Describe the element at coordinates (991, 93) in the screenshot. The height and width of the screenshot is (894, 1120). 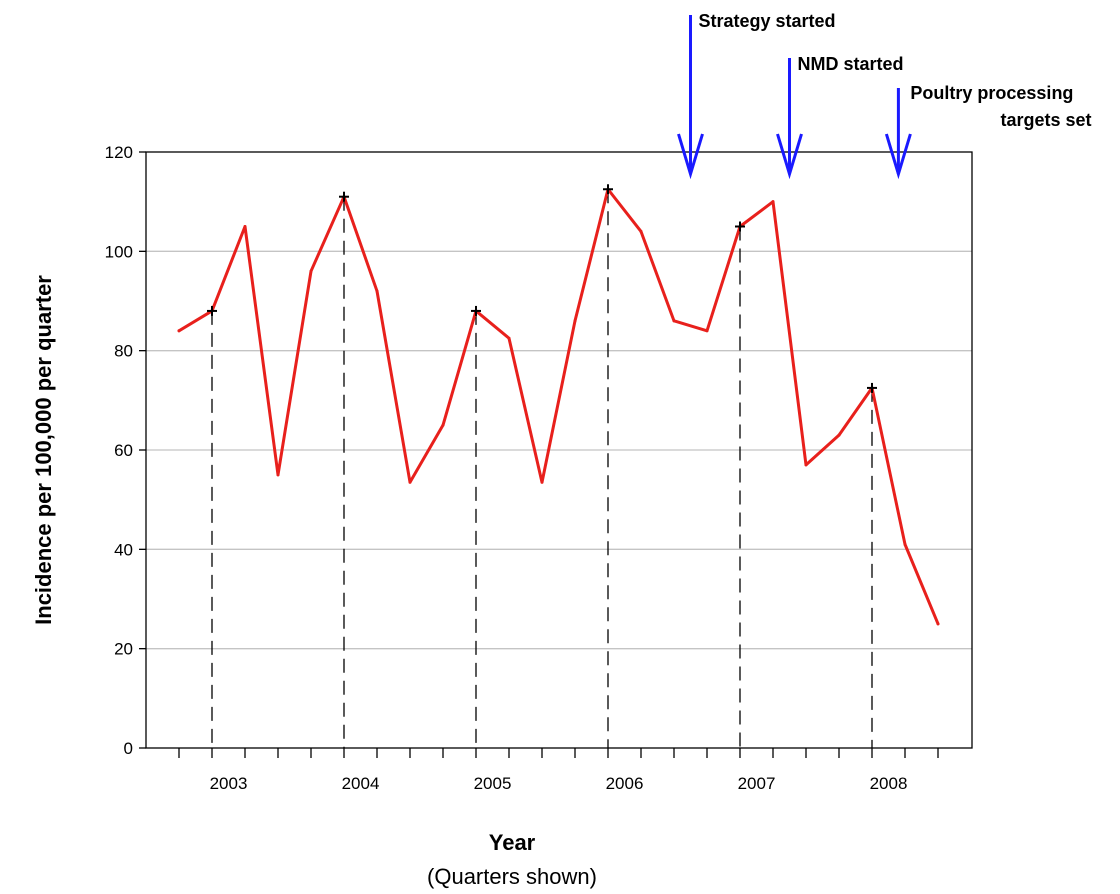
I see `annotation-label: Poultry processing` at that location.